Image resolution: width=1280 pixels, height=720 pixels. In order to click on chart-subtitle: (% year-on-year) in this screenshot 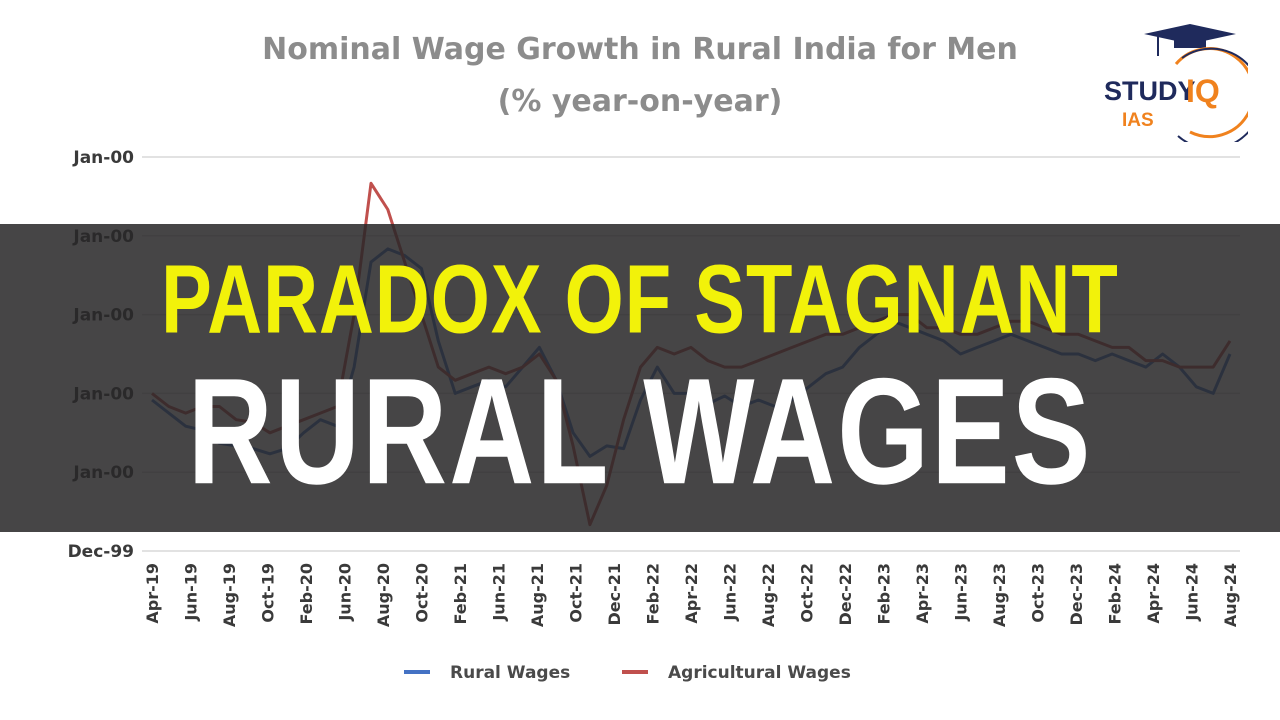, I will do `click(640, 101)`.